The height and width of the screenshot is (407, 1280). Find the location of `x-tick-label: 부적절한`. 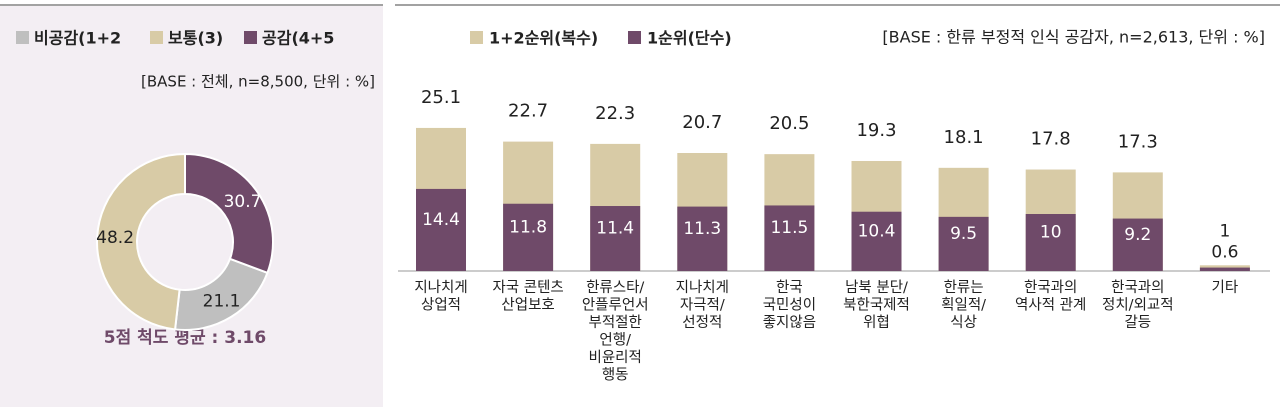

x-tick-label: 부적절한 is located at coordinates (615, 322).